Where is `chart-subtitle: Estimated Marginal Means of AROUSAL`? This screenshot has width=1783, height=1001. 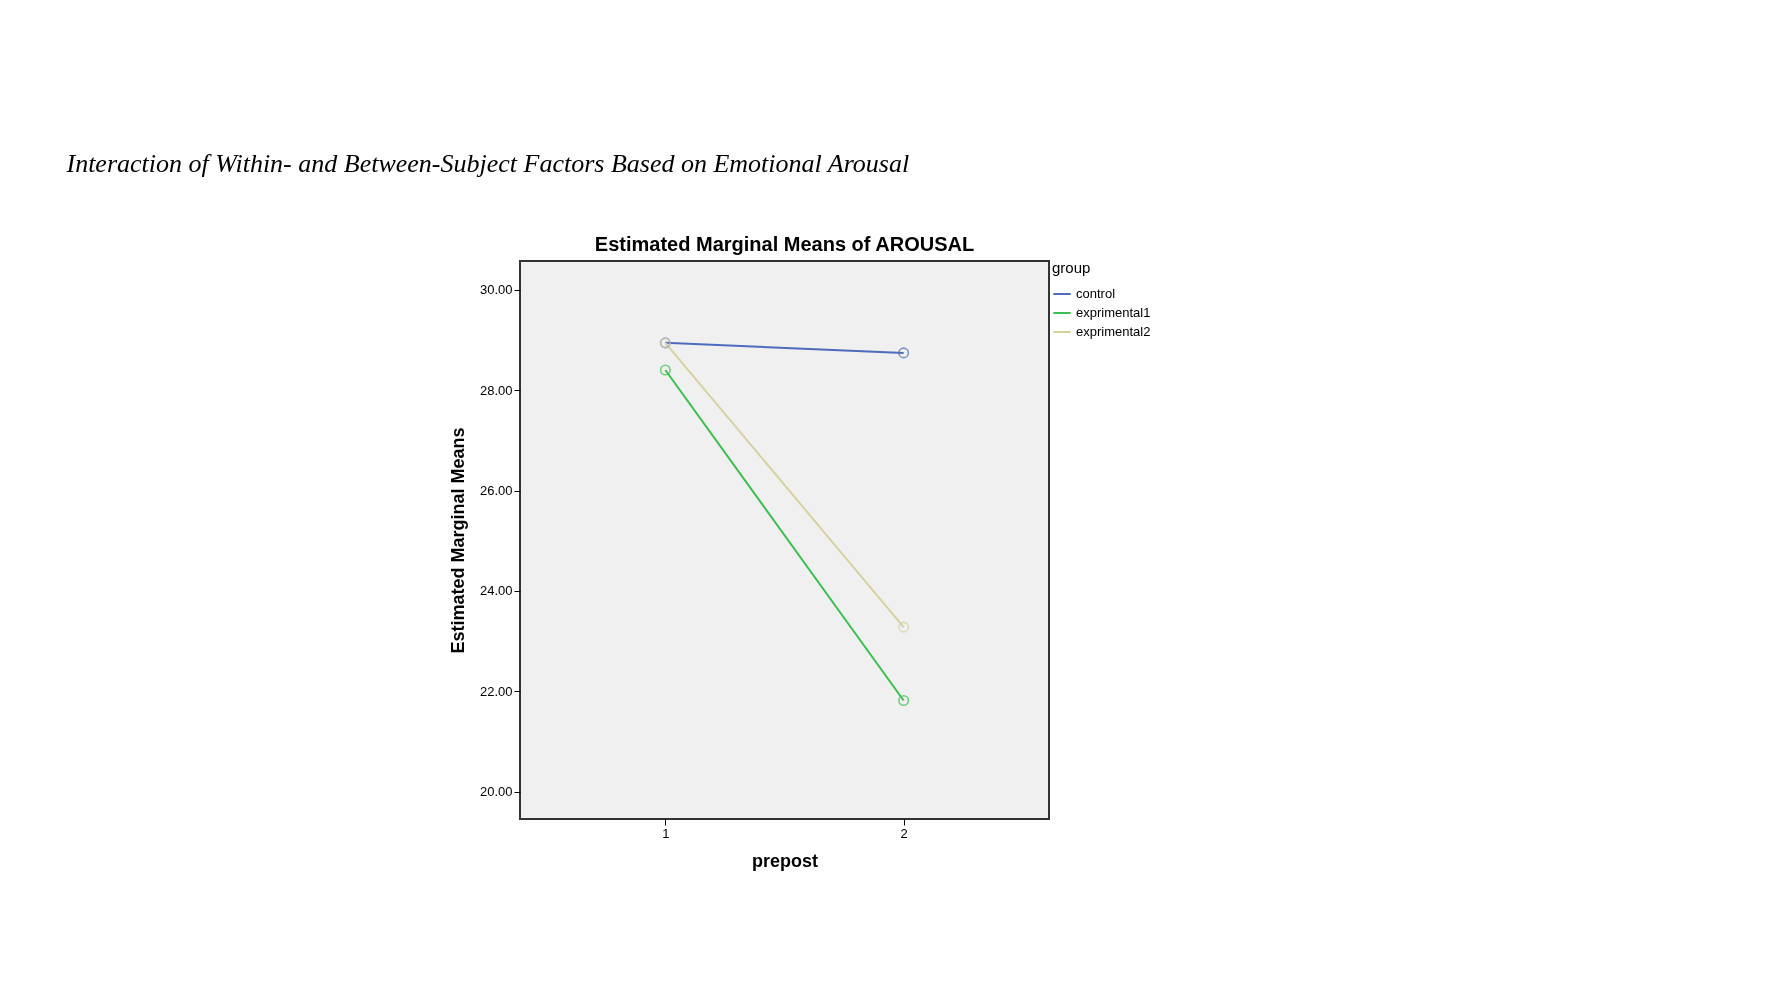
chart-subtitle: Estimated Marginal Means of AROUSAL is located at coordinates (784, 244).